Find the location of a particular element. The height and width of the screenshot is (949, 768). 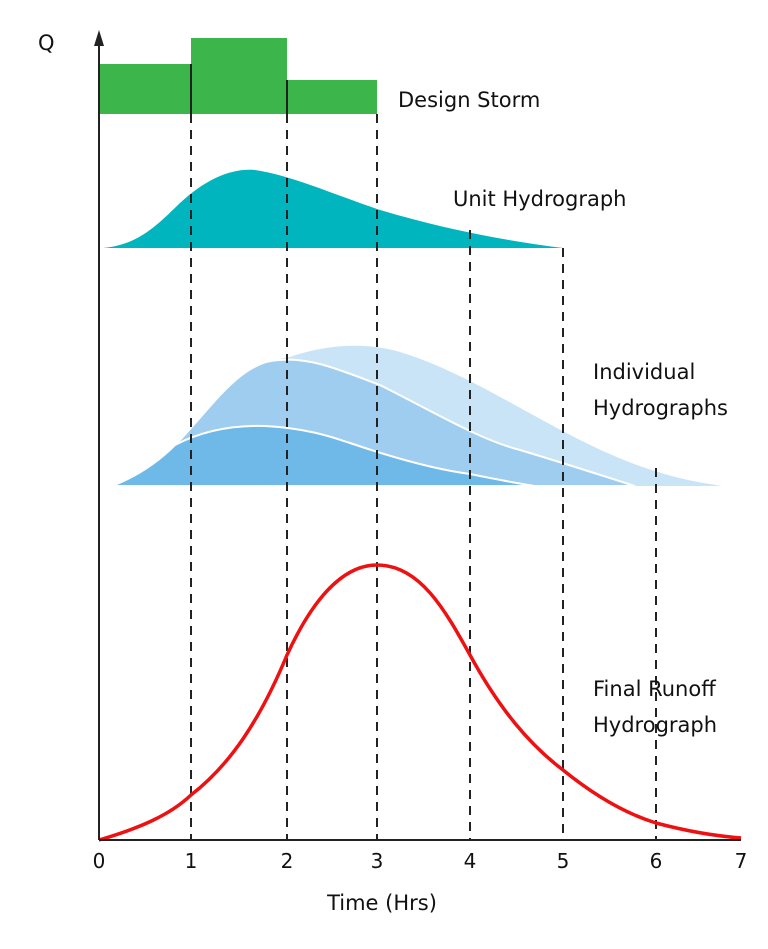

y-axis-label: Q is located at coordinates (46, 43).